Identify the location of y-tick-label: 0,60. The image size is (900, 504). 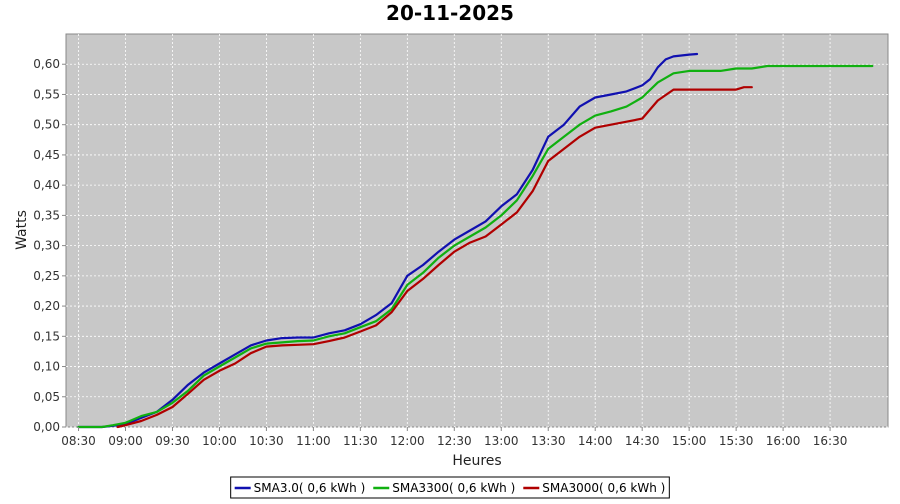
(46, 64).